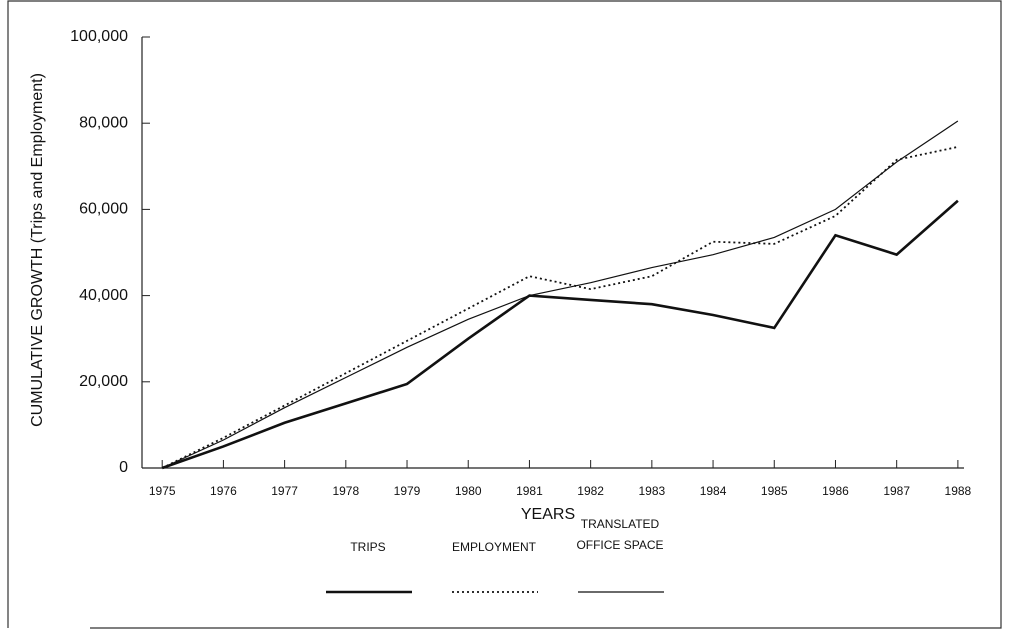 The height and width of the screenshot is (631, 1009). I want to click on x-tick-label: 1978, so click(345, 491).